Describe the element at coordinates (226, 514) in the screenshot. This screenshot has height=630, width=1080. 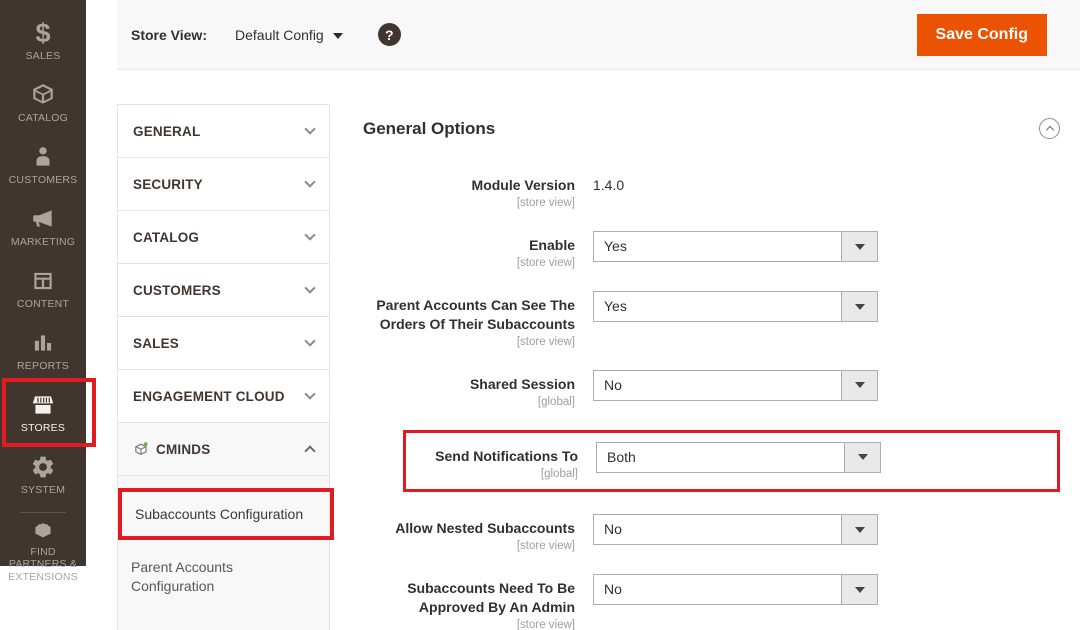
I see `config-nav-subitem-subaccounts-configuration: Subaccounts Configuration` at that location.